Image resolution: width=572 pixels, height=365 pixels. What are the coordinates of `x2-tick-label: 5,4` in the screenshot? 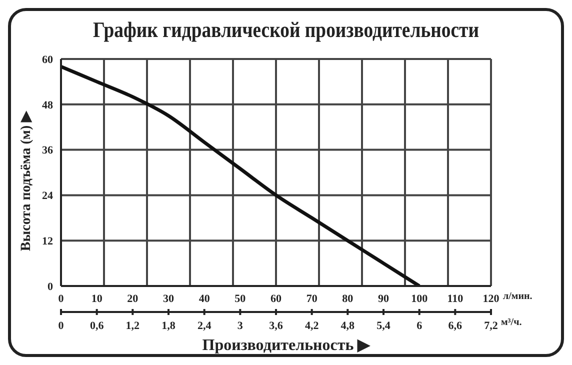 It's located at (383, 326).